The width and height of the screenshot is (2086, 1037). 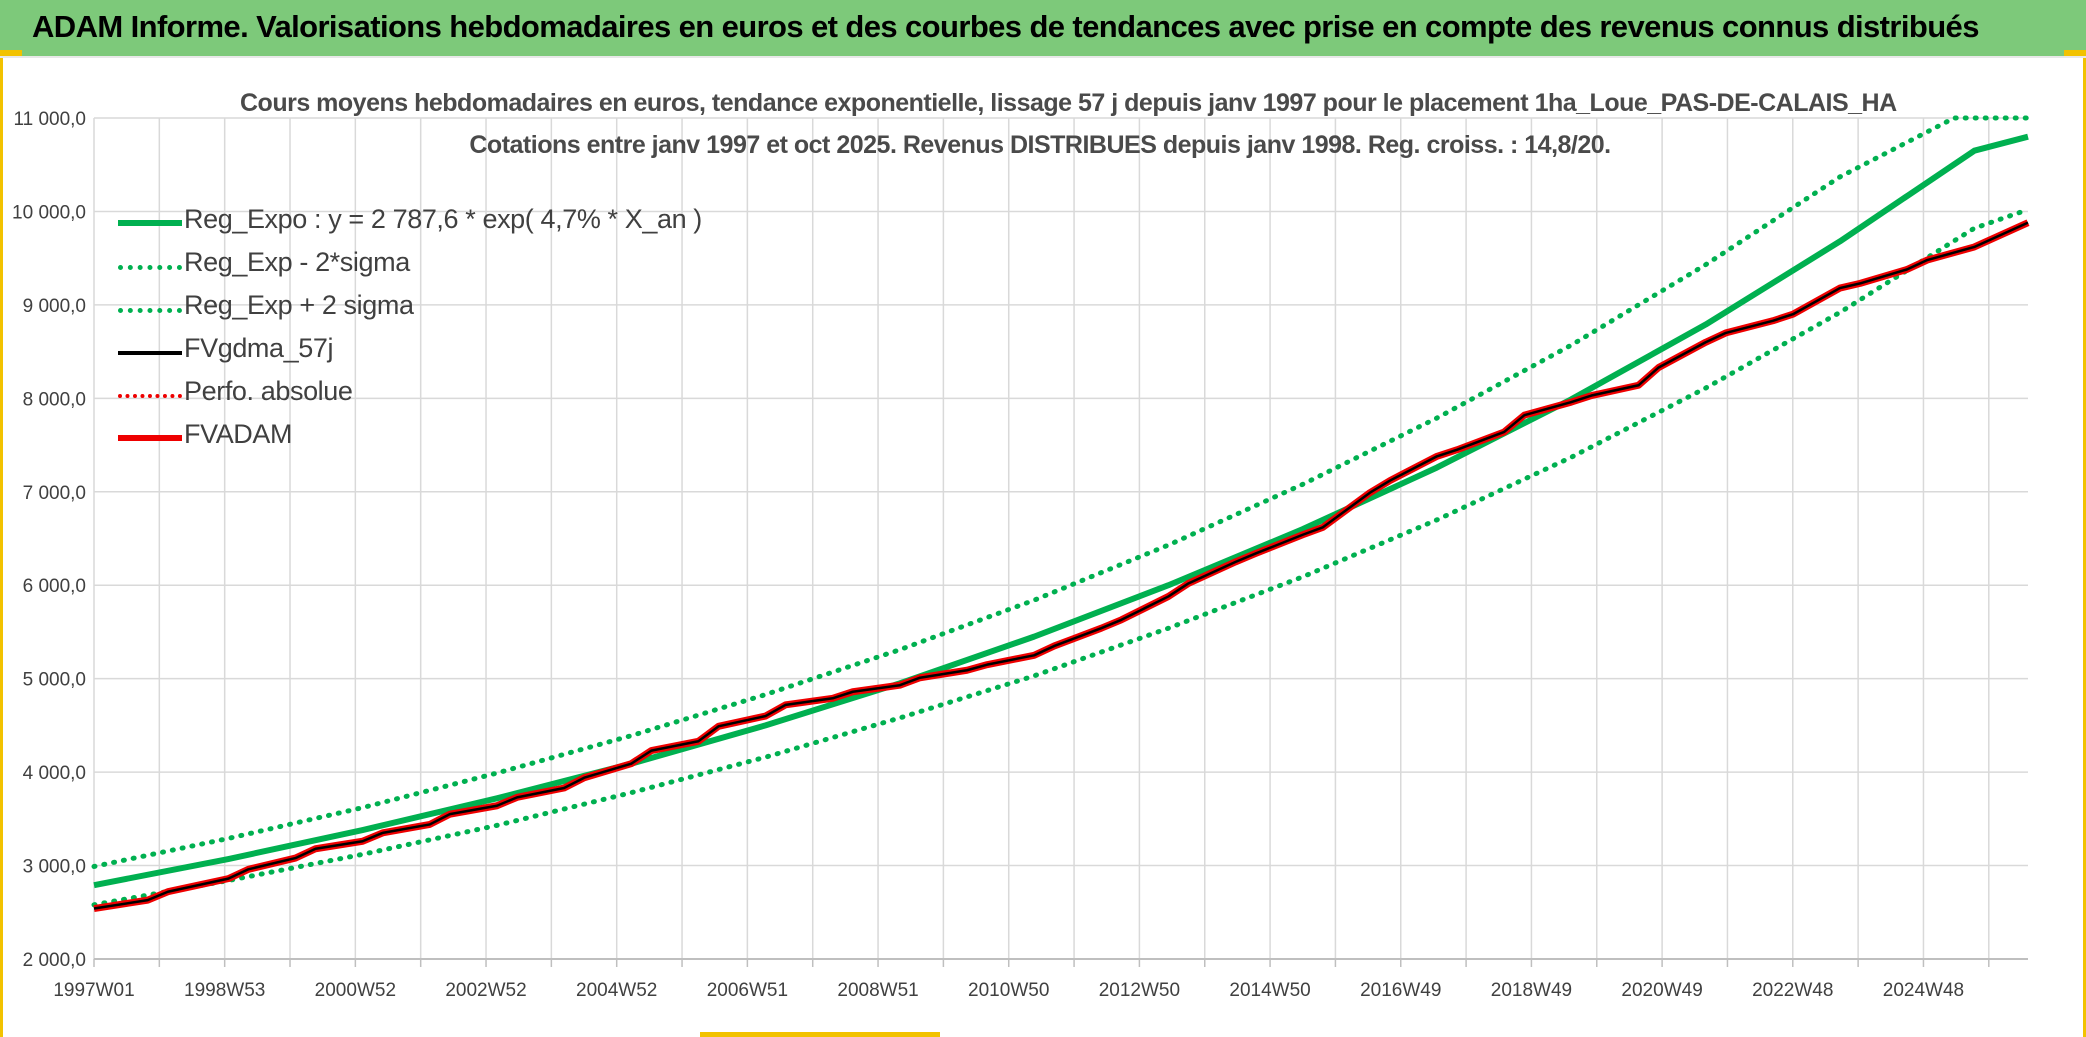 What do you see at coordinates (11, 53) in the screenshot?
I see `banner-accent-left` at bounding box center [11, 53].